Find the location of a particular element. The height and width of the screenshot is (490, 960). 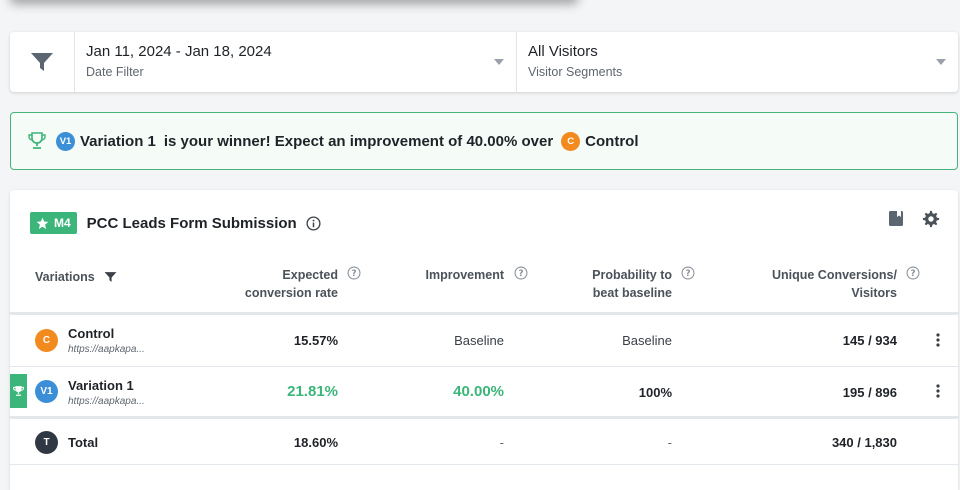

variation-name: Variation 1 is located at coordinates (101, 385).